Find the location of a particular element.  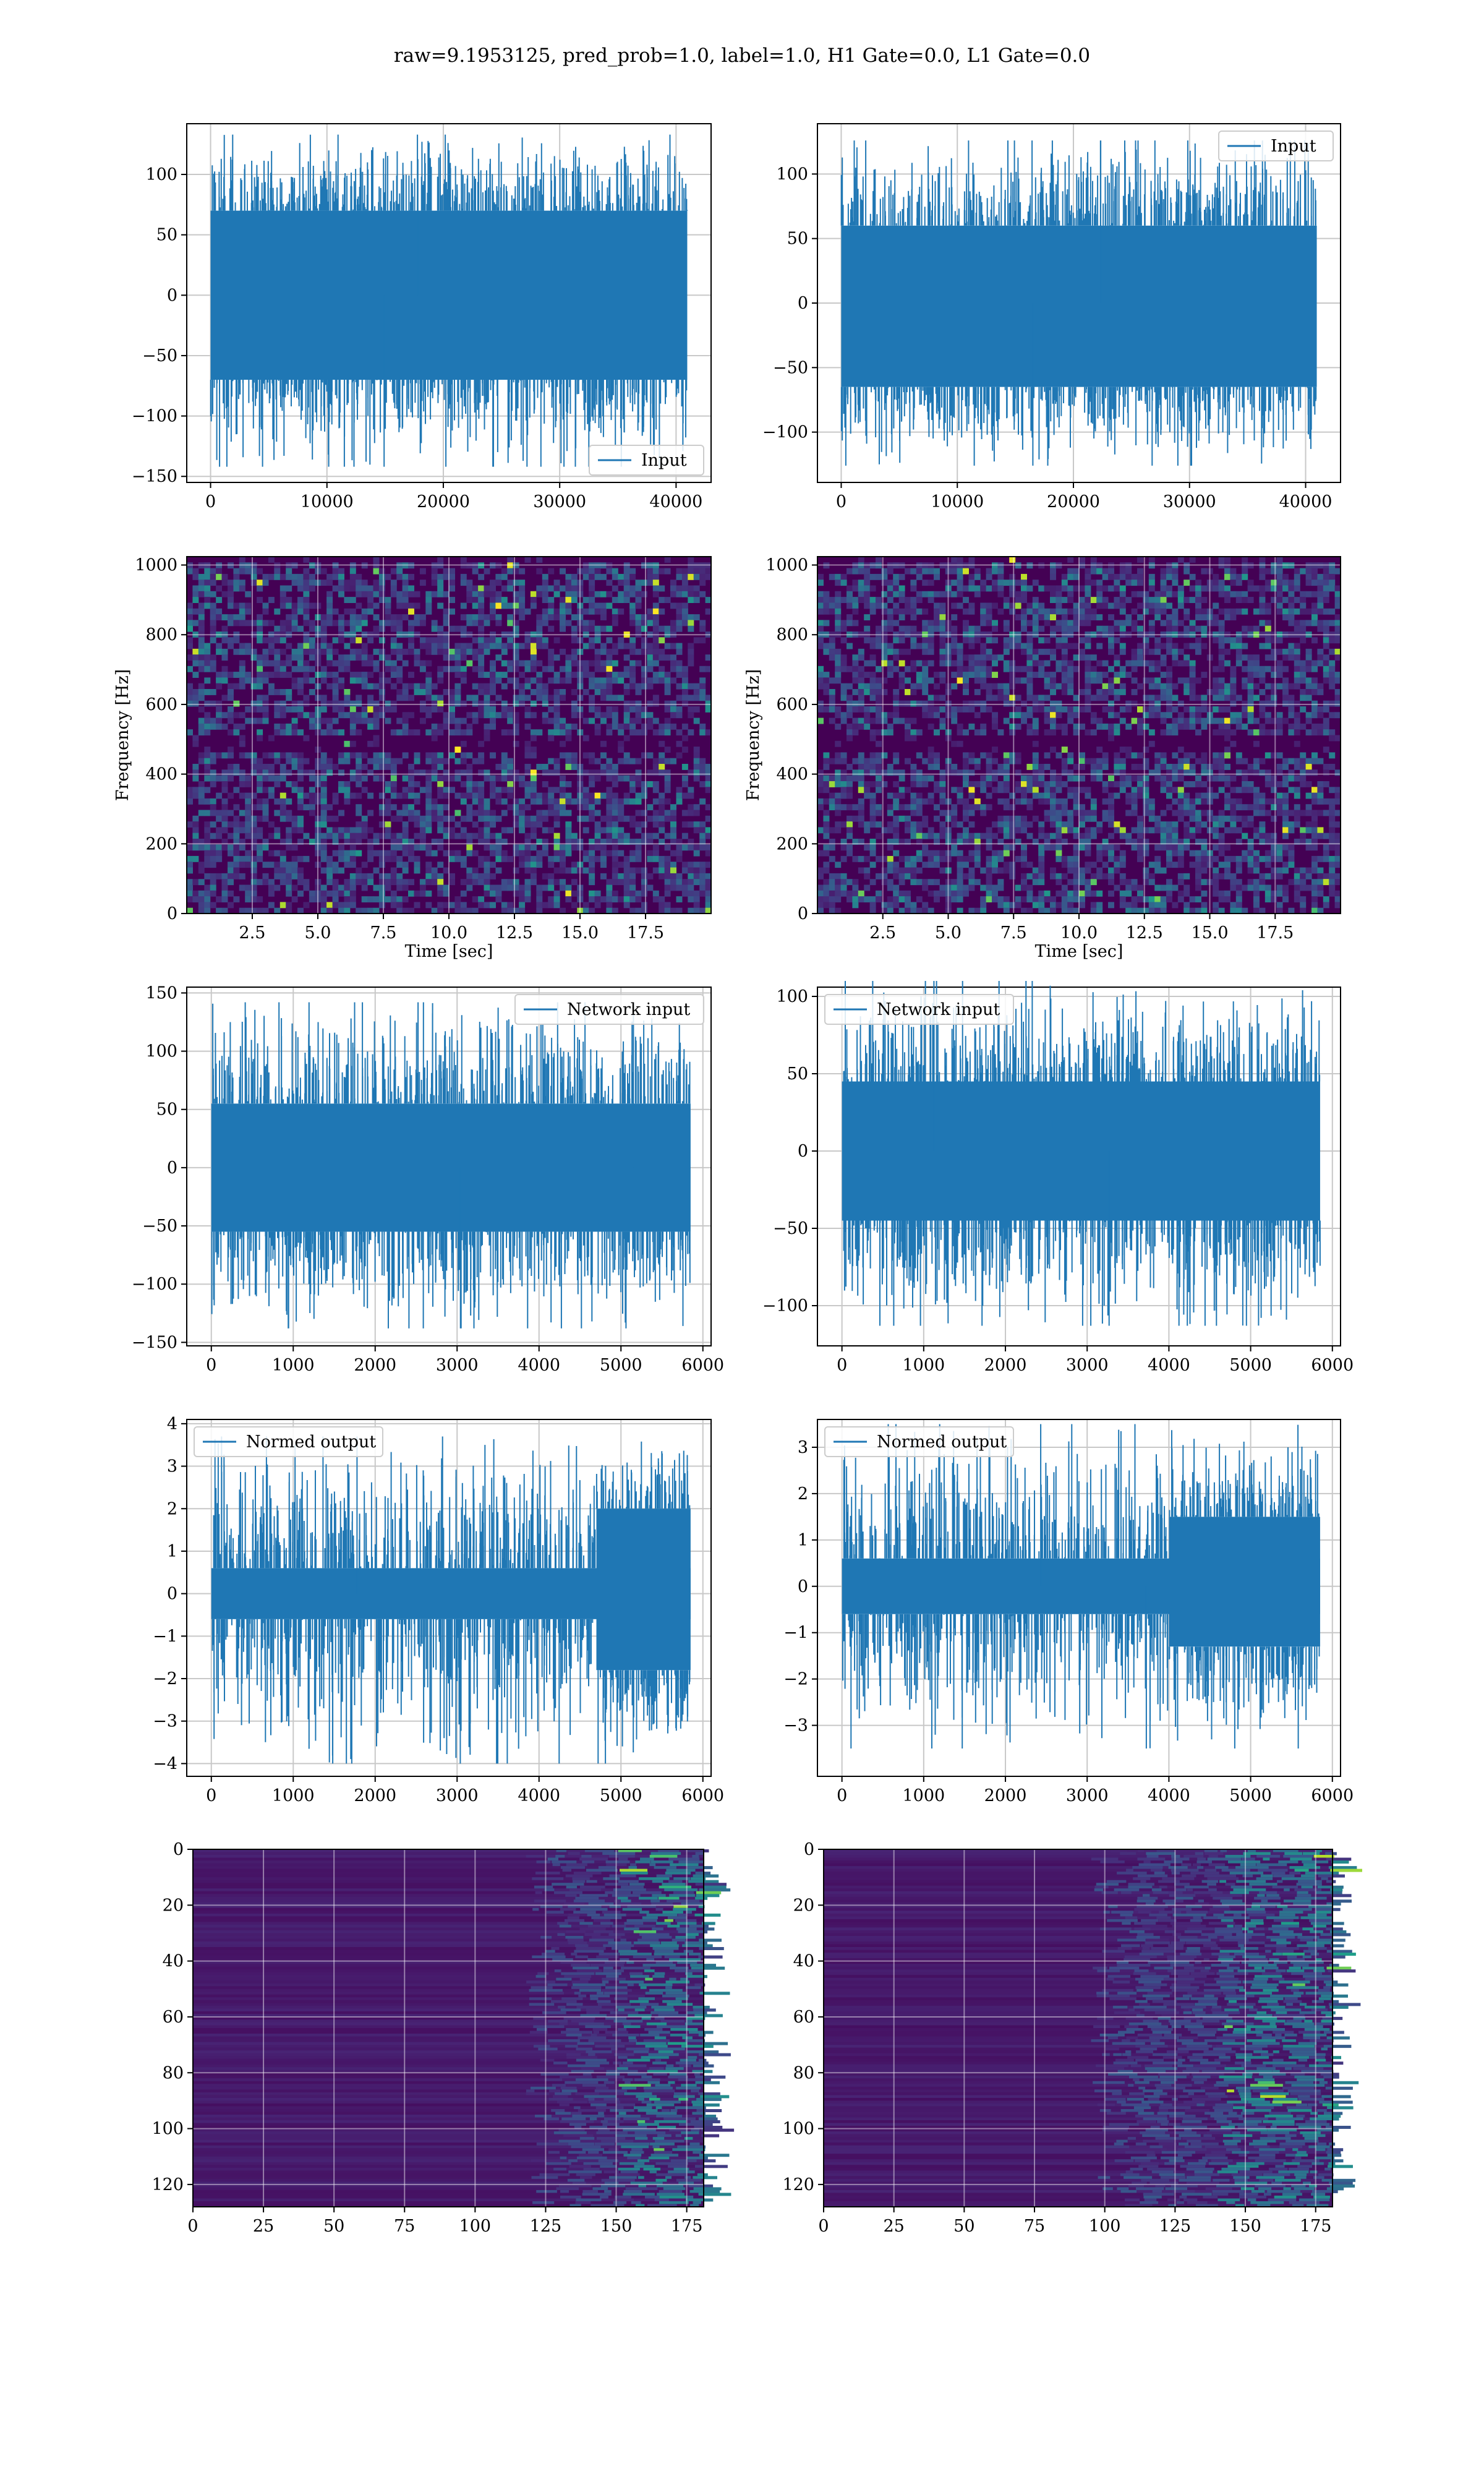

x-tick-label: 2.5 is located at coordinates (252, 933).